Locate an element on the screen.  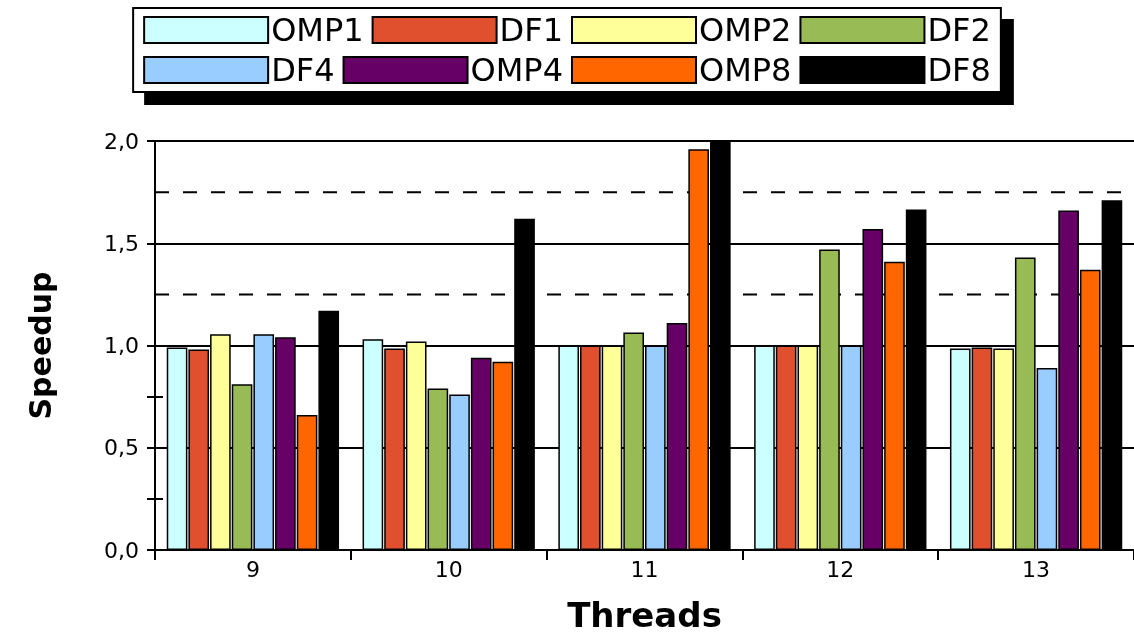
legend-label: OMP1 is located at coordinates (317, 30).